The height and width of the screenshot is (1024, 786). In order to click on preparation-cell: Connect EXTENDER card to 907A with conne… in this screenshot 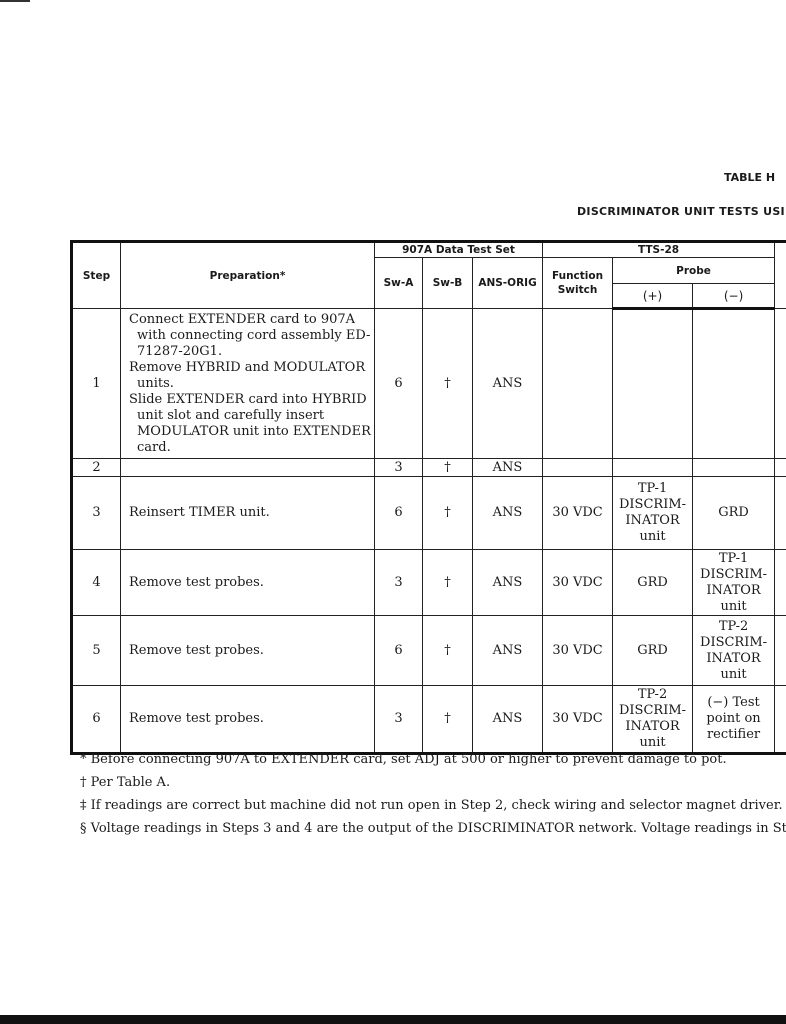, I will do `click(247, 383)`.